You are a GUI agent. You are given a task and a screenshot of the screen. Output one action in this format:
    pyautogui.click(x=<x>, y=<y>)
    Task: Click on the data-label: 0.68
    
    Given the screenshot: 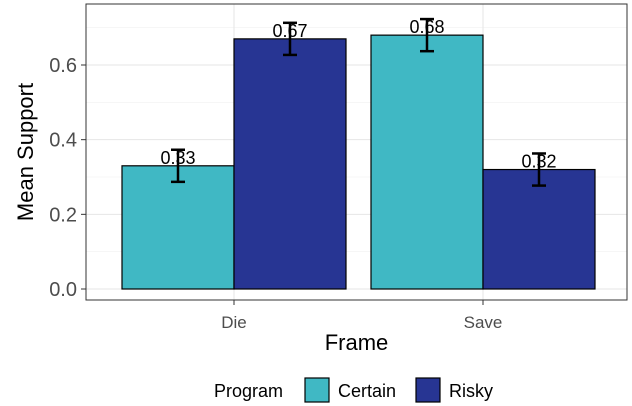 What is the action you would take?
    pyautogui.click(x=426, y=27)
    